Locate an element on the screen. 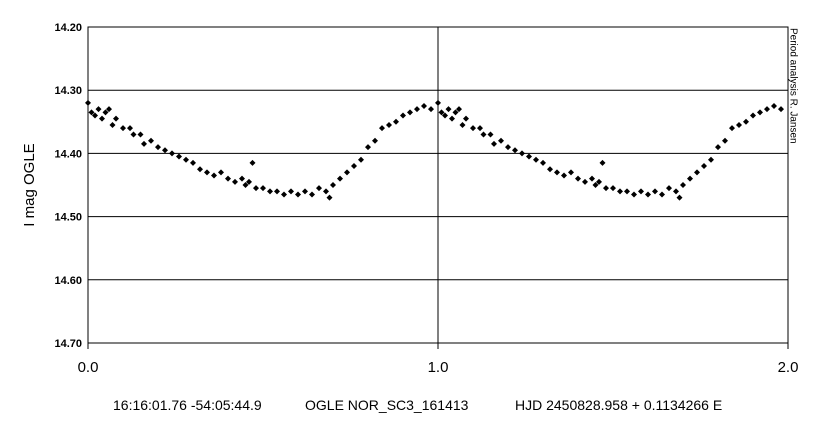 The width and height of the screenshot is (813, 422). y-tick-label: 14.40 is located at coordinates (68, 154).